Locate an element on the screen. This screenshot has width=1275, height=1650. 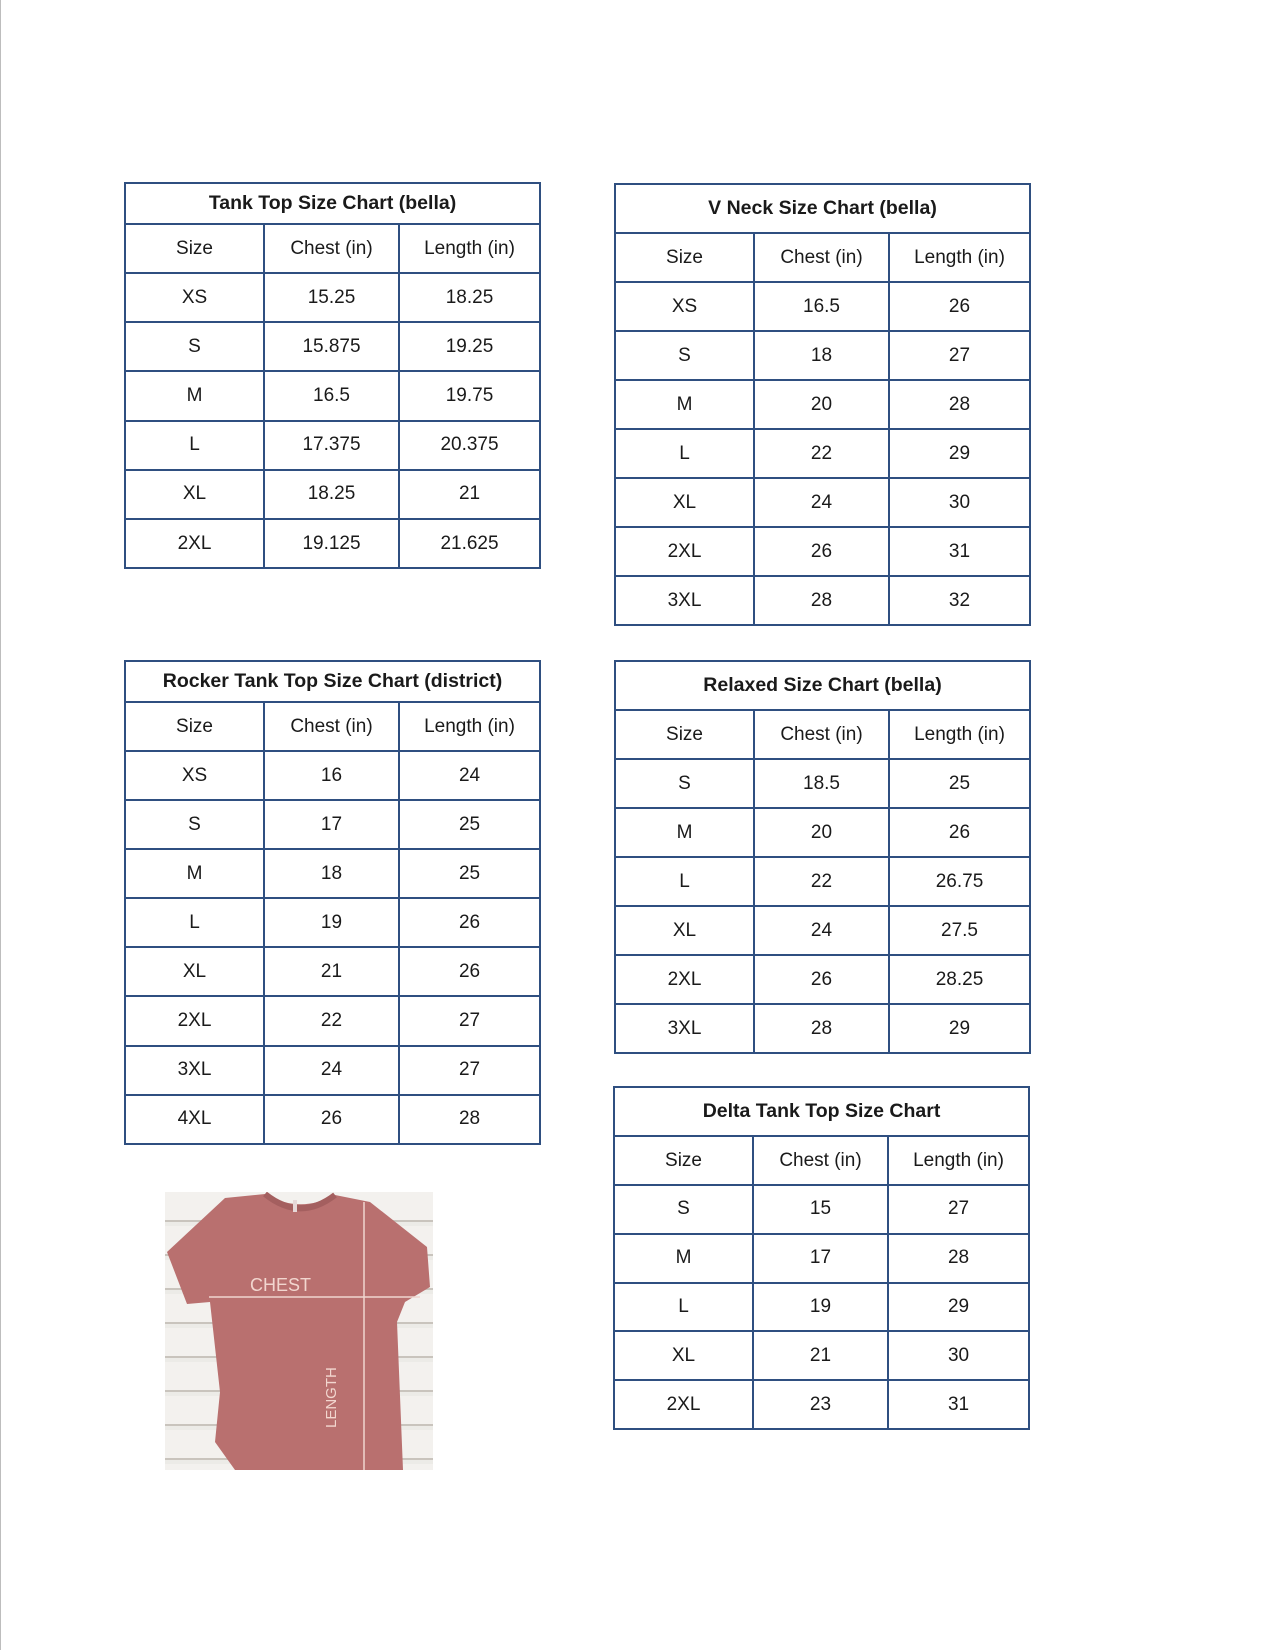
table-row: L 22 29 is located at coordinates (822, 453).